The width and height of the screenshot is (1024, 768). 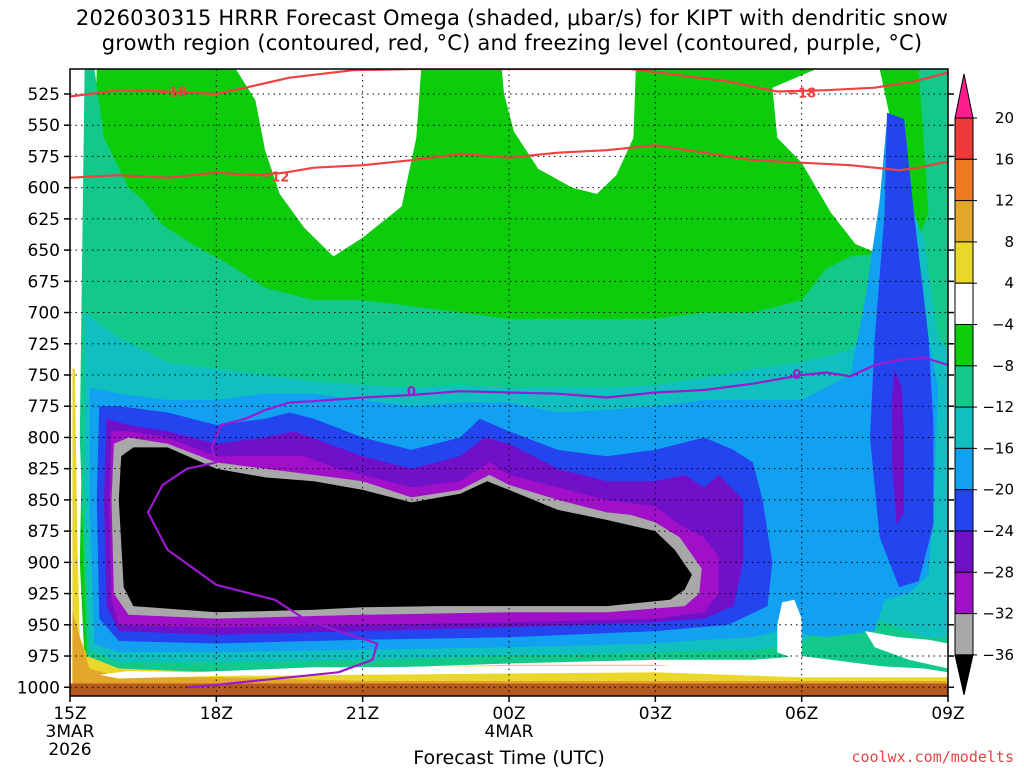 I want to click on y-tick-label-11: 800, so click(x=44, y=438).